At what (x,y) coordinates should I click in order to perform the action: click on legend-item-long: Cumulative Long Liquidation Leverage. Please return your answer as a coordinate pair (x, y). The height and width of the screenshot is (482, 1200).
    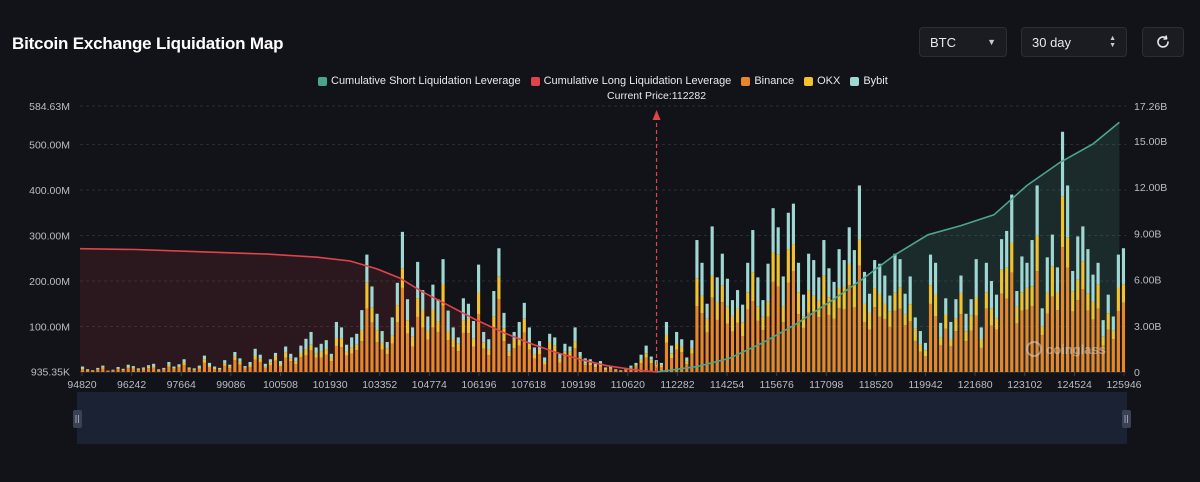
    Looking at the image, I should click on (630, 81).